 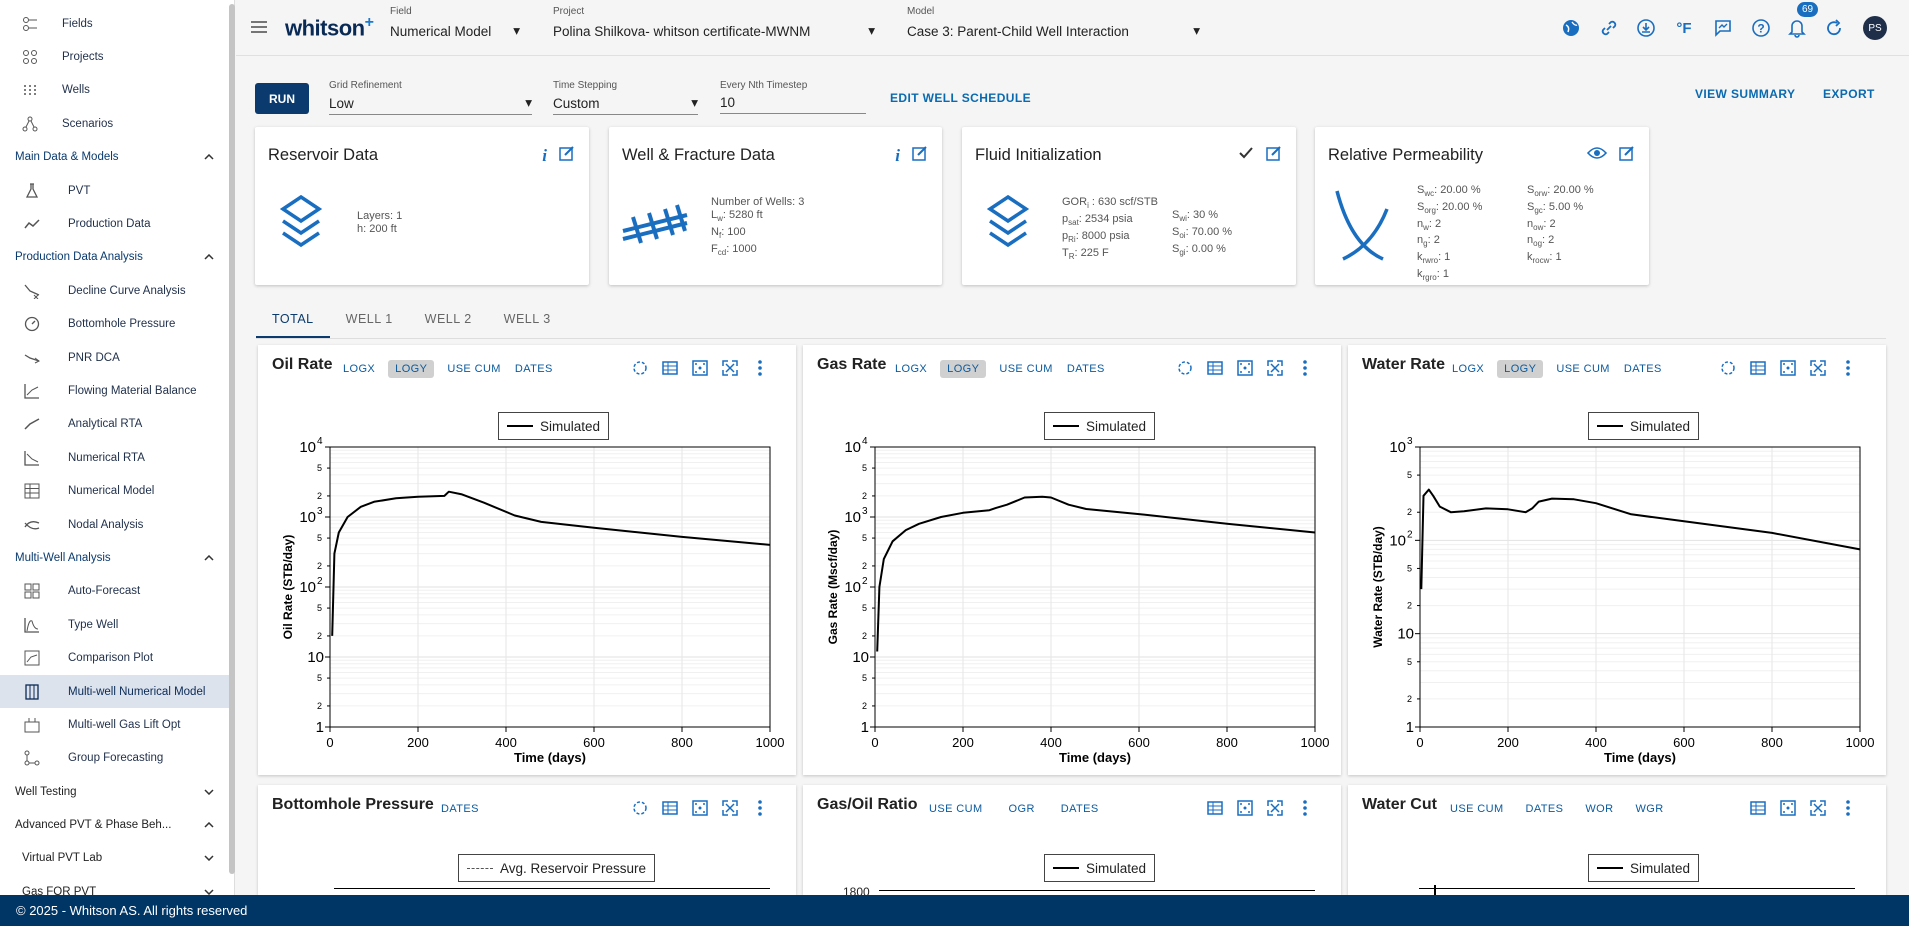 What do you see at coordinates (117, 90) in the screenshot?
I see `sidebar-item-wells: Wells` at bounding box center [117, 90].